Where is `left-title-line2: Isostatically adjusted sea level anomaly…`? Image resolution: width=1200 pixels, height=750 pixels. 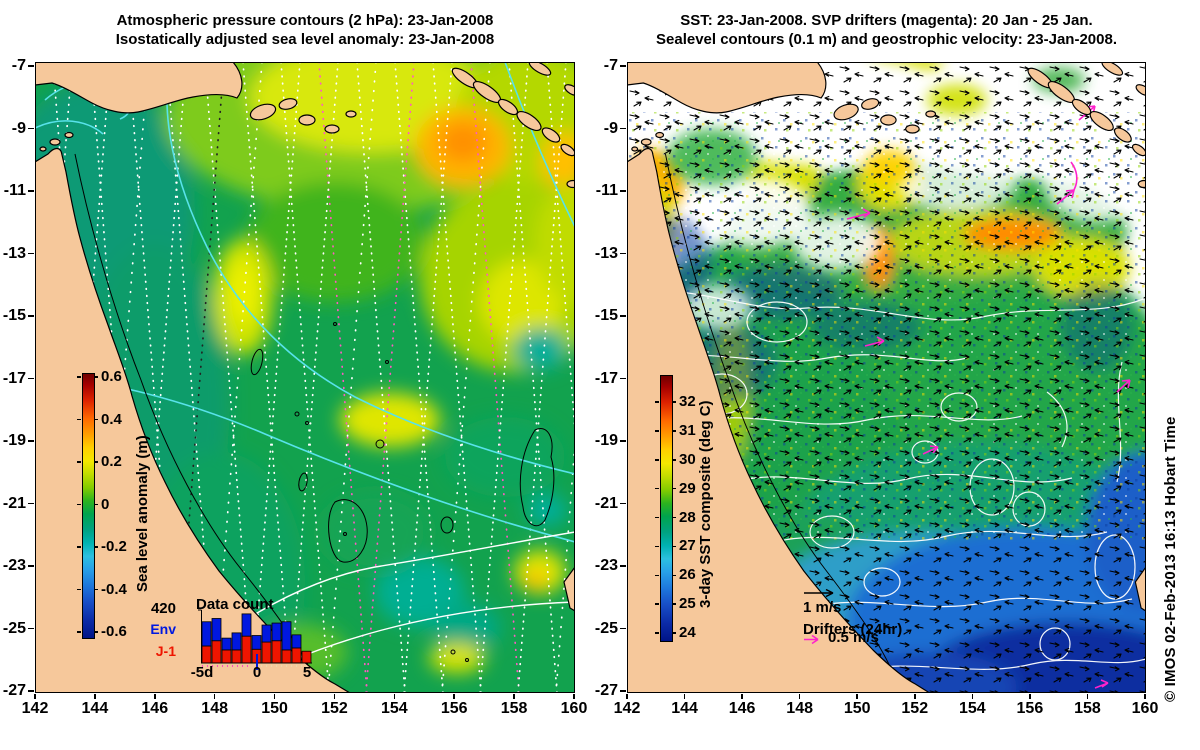 left-title-line2: Isostatically adjusted sea level anomaly… is located at coordinates (305, 39).